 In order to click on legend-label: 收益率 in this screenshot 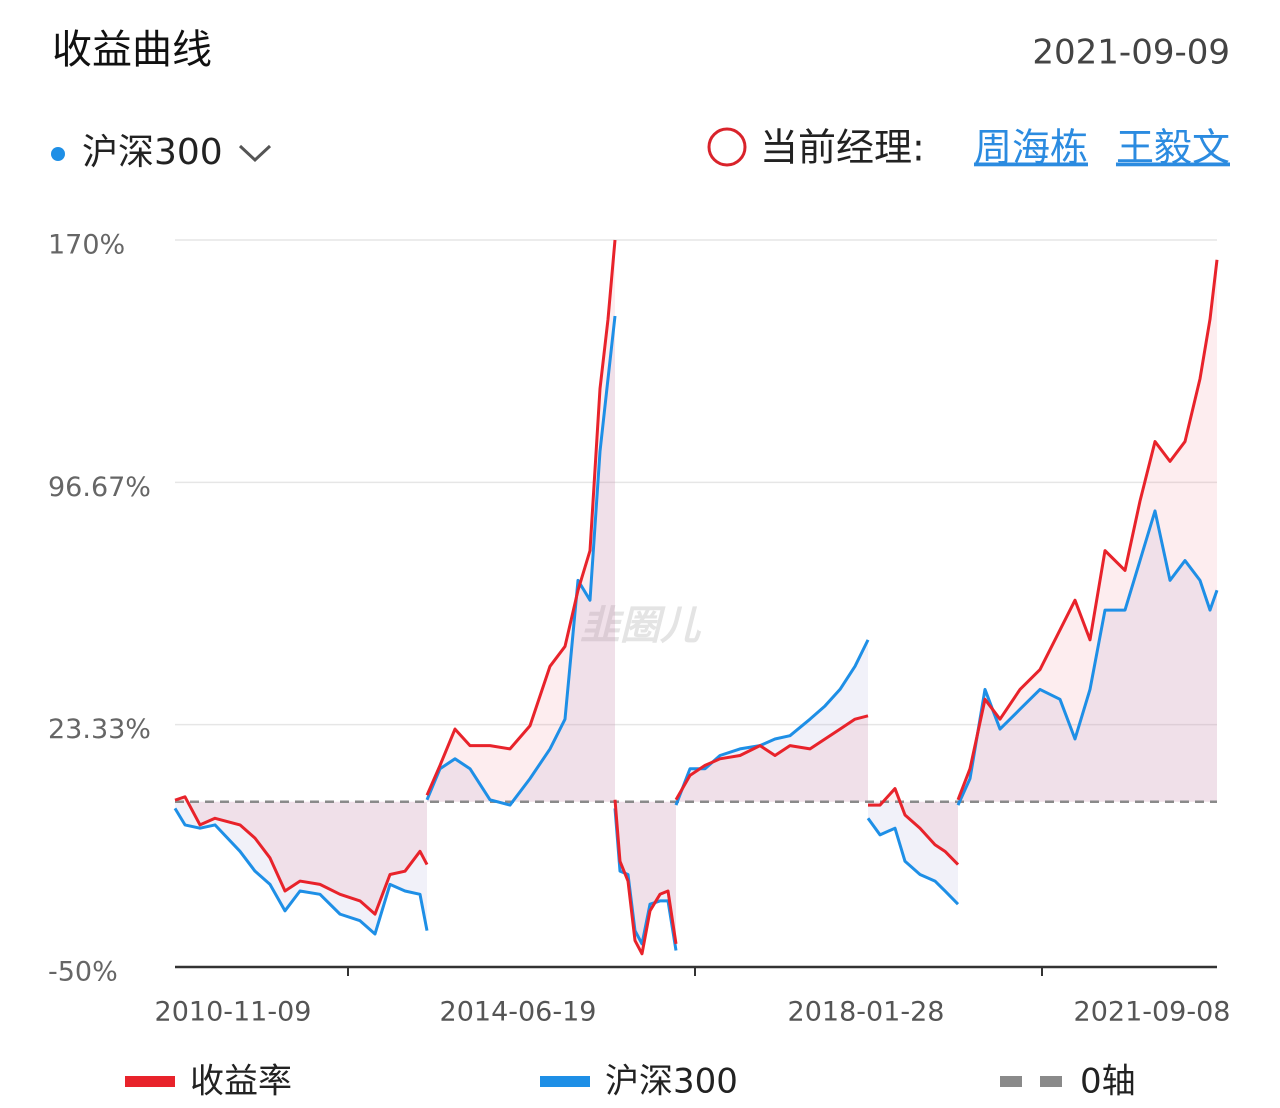, I will do `click(241, 1082)`.